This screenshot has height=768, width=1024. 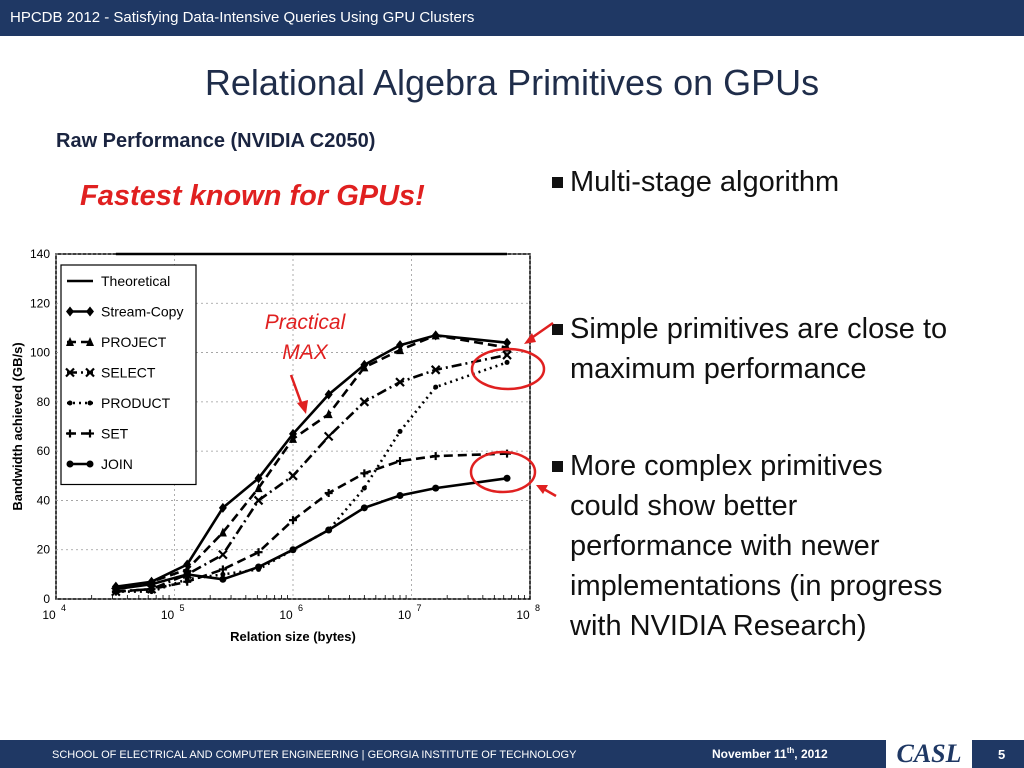 I want to click on x-tick-label: 10 4, so click(x=54, y=612).